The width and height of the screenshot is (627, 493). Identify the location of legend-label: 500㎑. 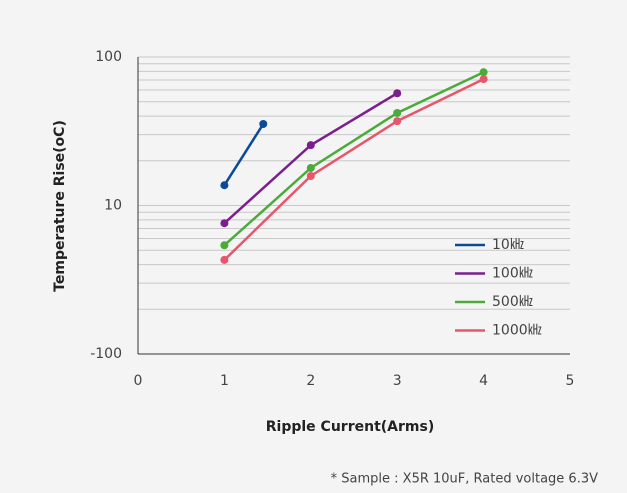
(512, 302).